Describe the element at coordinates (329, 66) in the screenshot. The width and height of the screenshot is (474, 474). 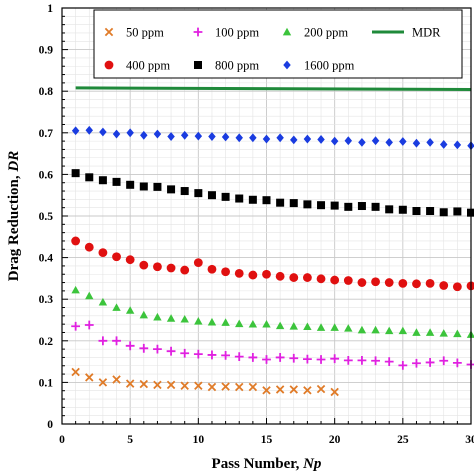
I see `legend-label-1600-ppm: 1600 ppm` at that location.